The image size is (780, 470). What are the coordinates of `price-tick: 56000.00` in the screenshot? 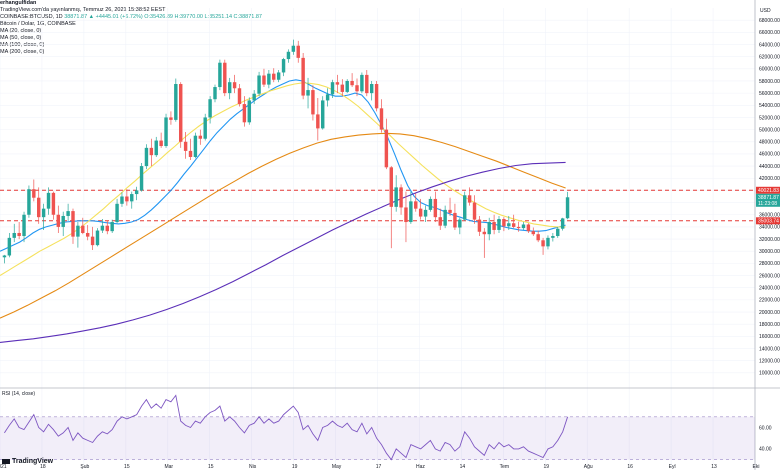 It's located at (769, 94).